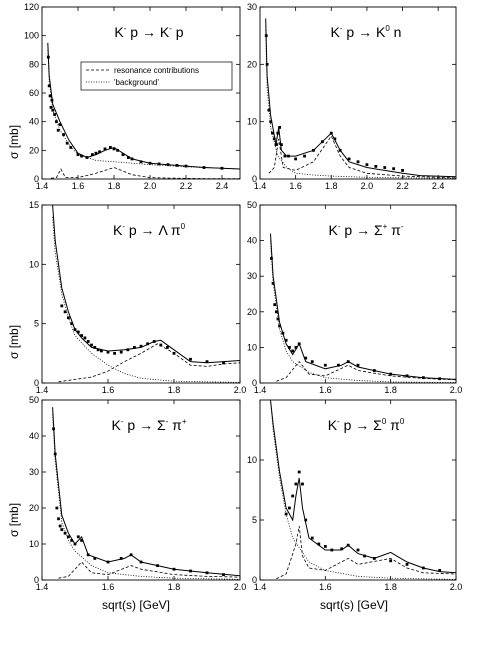 The image size is (498, 645). Describe the element at coordinates (438, 186) in the screenshot. I see `x-tick-label: 2.4` at that location.